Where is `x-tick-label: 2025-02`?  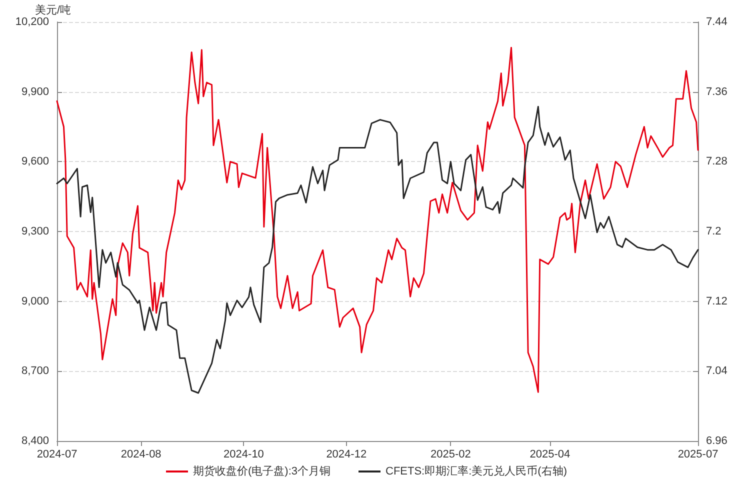
x-tick-label: 2025-02 is located at coordinates (450, 454).